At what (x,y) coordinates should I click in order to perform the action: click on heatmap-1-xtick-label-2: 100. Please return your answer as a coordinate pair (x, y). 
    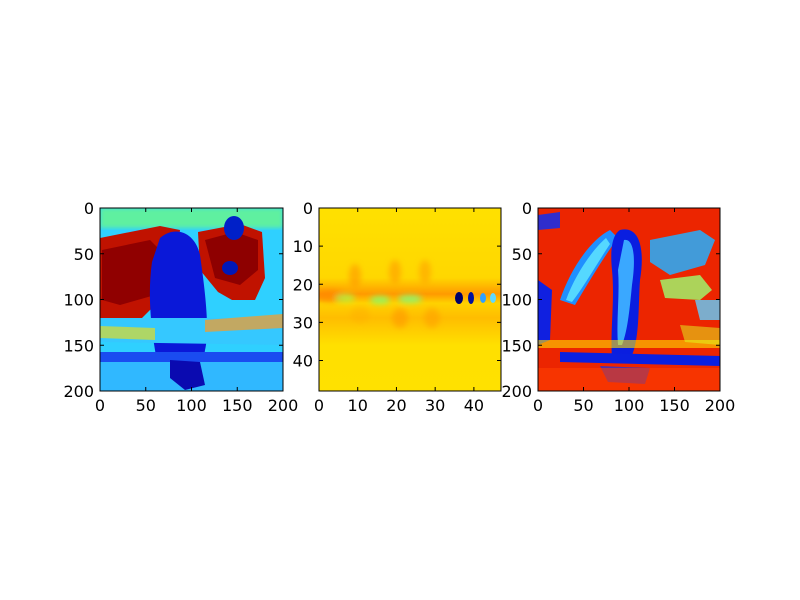
    Looking at the image, I should click on (191, 405).